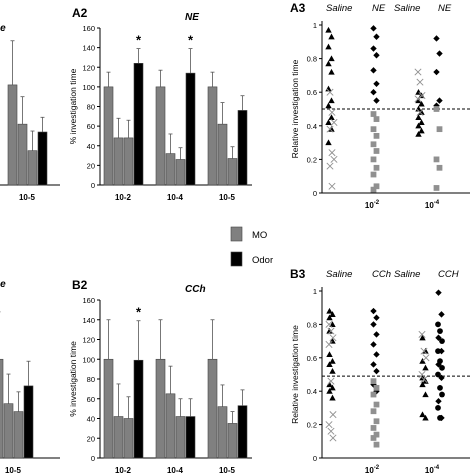  What do you see at coordinates (236, 259) in the screenshot?
I see `legend-swatch` at bounding box center [236, 259].